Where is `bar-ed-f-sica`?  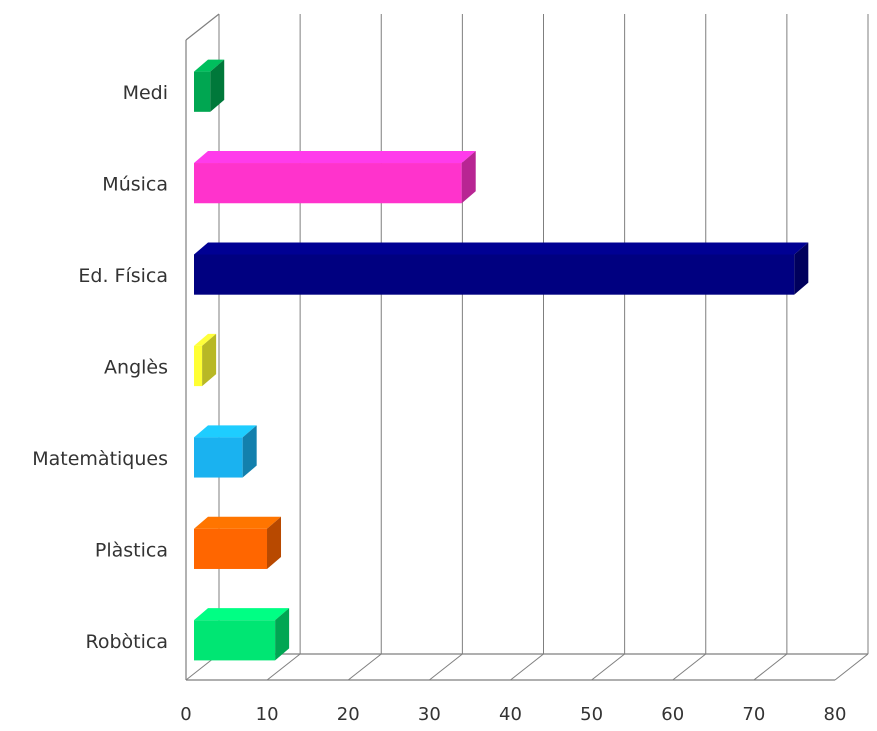
bar-ed-f-sica is located at coordinates (501, 268).